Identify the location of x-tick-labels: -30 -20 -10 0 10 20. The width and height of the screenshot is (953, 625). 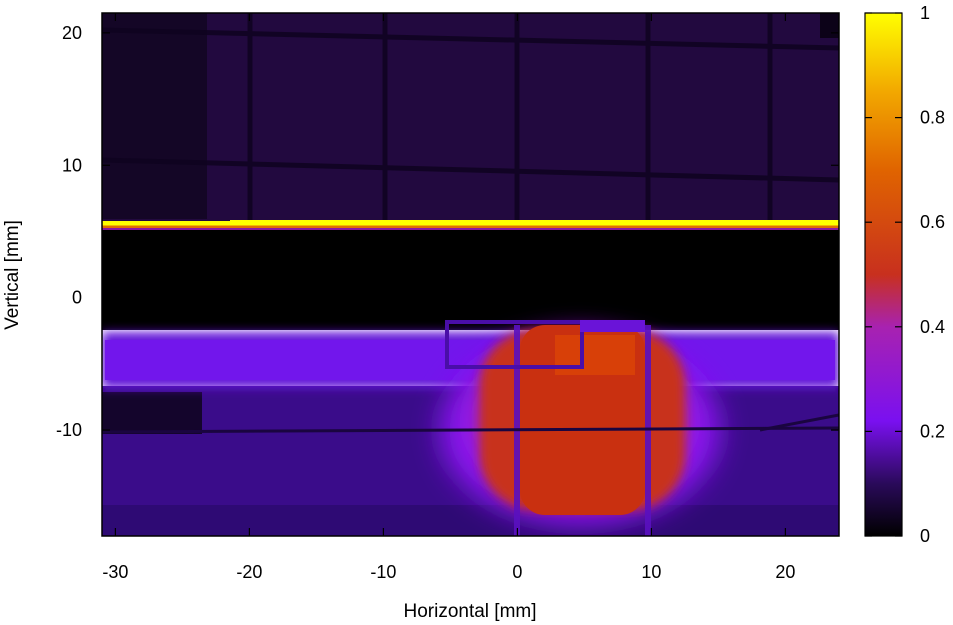
(448, 572).